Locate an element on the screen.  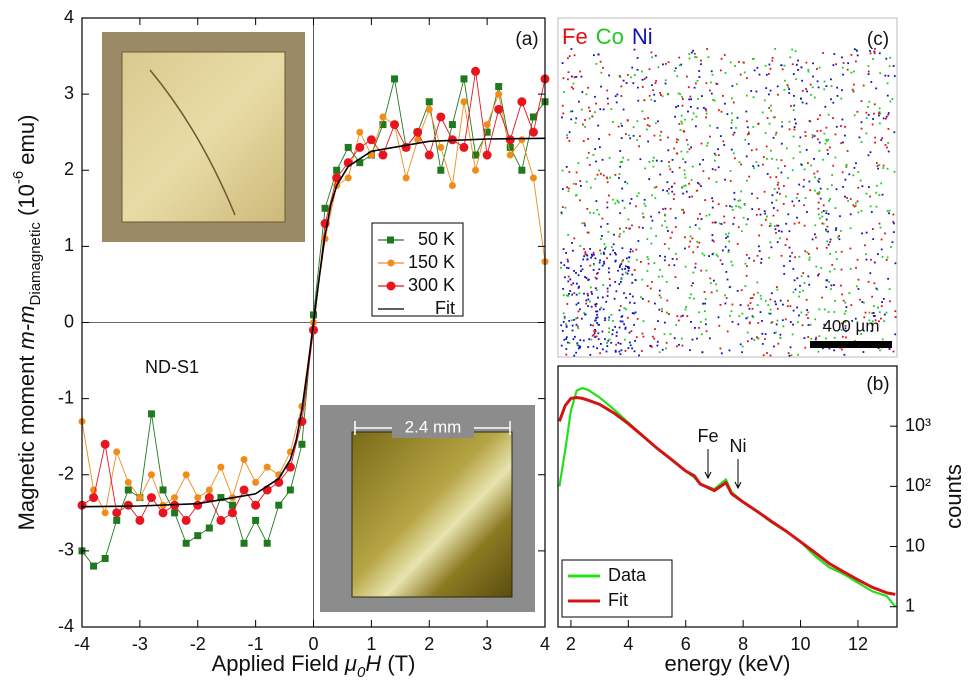
legend-label: Data is located at coordinates (627, 575).